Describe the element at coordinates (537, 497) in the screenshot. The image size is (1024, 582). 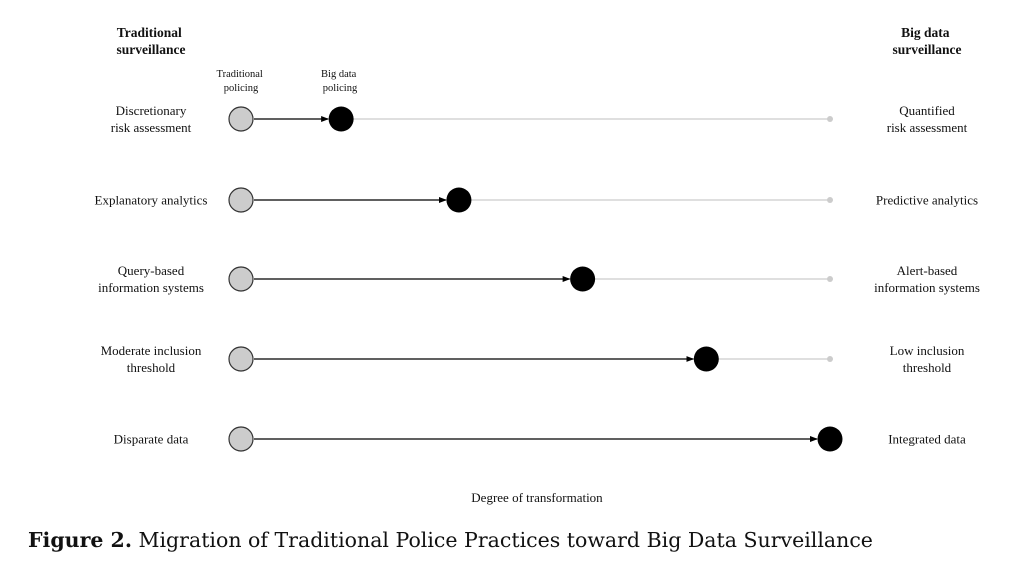
I see `x-axis-label: Degree of transformation` at that location.